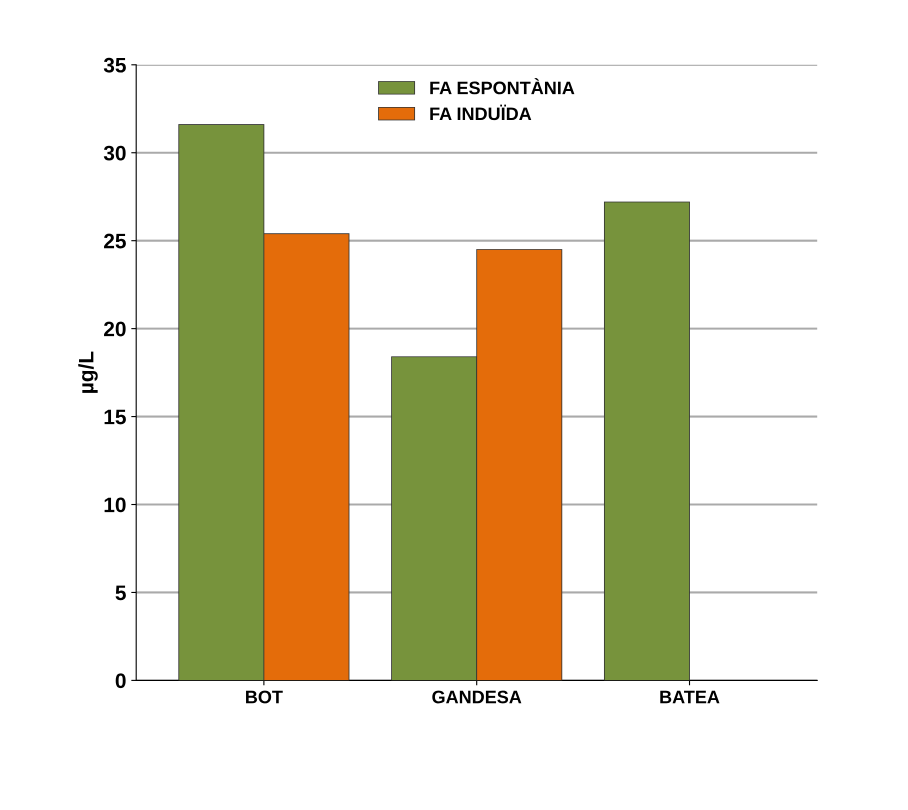 The width and height of the screenshot is (908, 810). I want to click on y-tick-label: 0, so click(121, 680).